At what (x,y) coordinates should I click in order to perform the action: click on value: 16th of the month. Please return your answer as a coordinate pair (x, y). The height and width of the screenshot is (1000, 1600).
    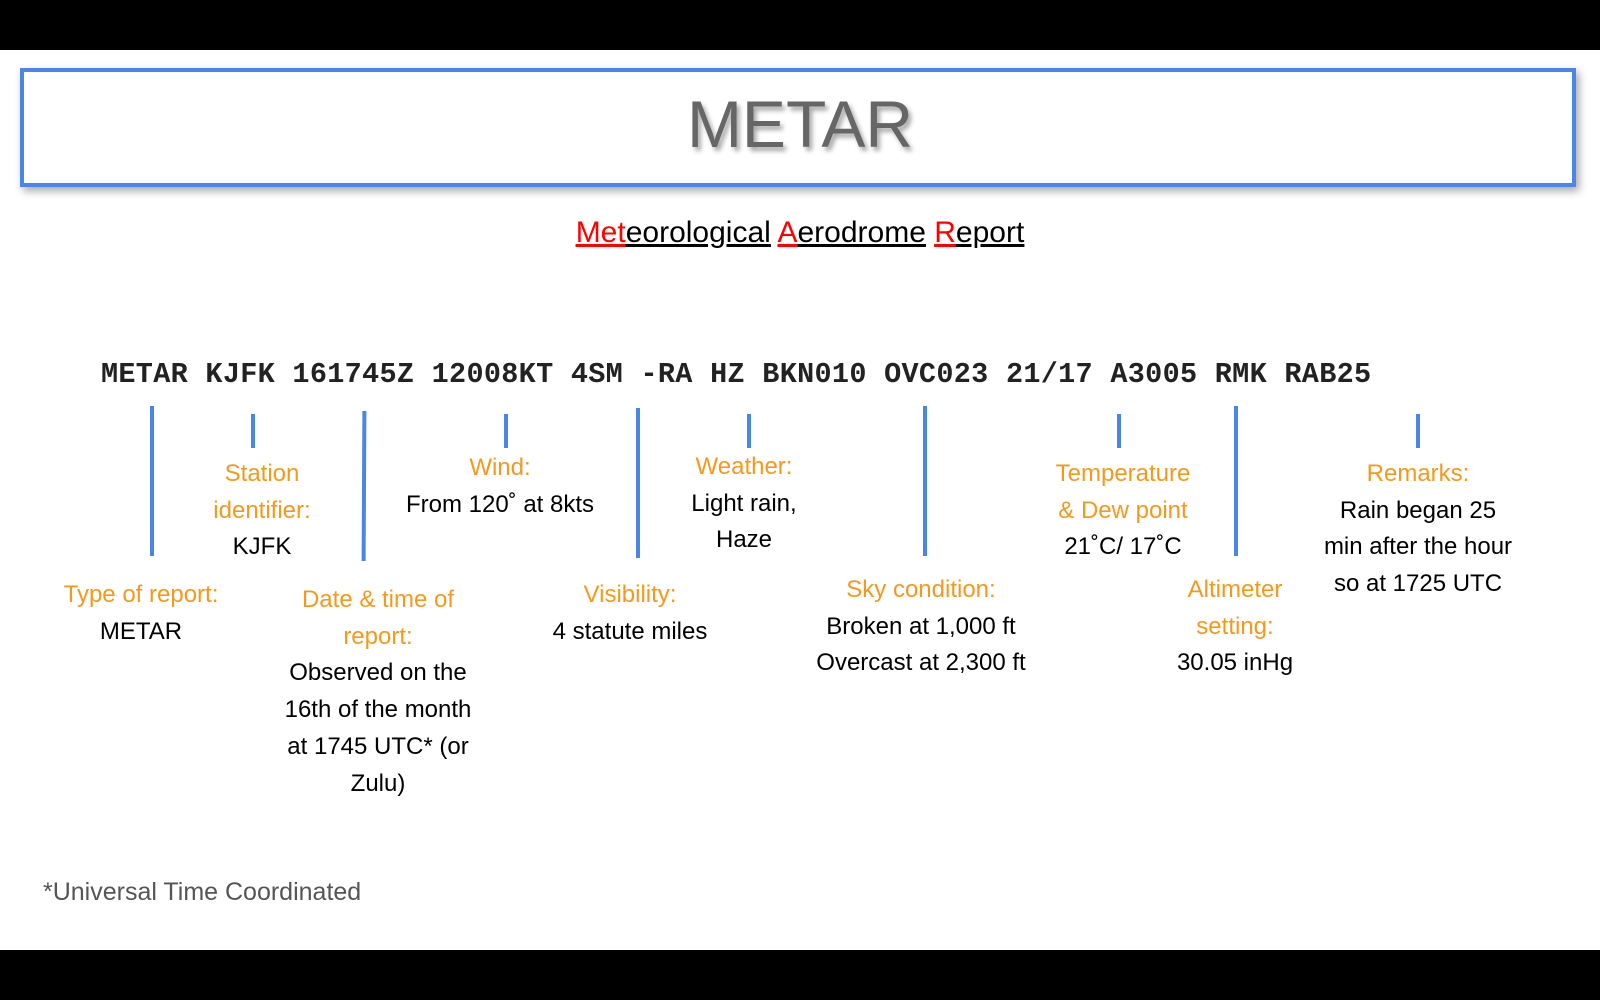
    Looking at the image, I should click on (378, 710).